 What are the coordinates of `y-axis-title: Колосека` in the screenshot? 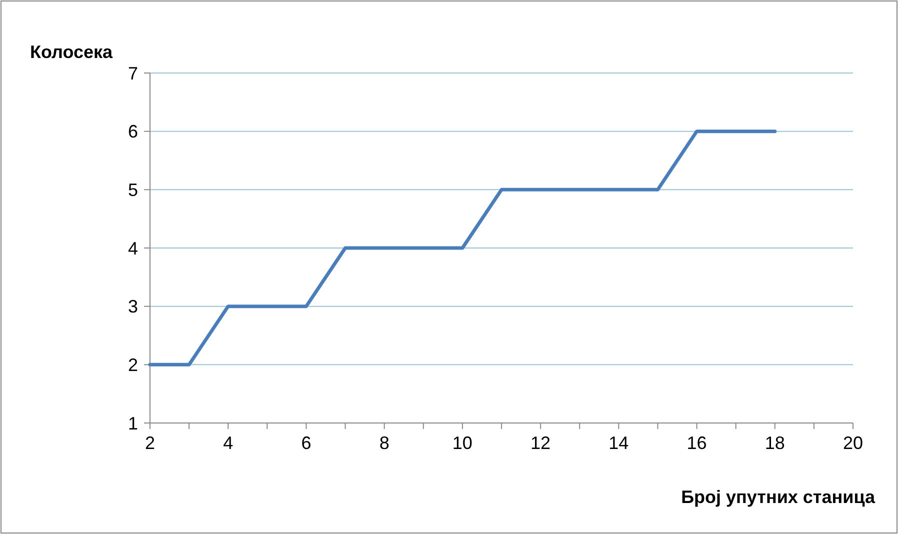 It's located at (72, 52).